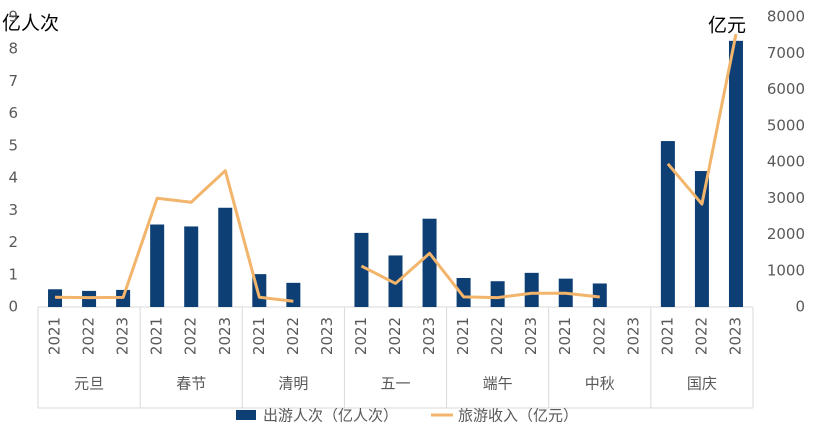 The image size is (813, 438). I want to click on group-label: 中秋, so click(600, 384).